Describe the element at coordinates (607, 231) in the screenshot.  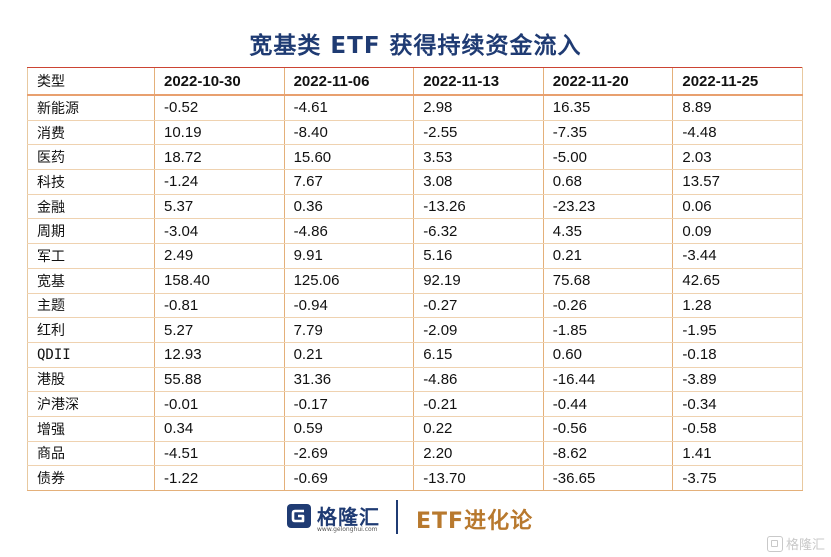
I see `flow-value-cell: 4.35` at that location.